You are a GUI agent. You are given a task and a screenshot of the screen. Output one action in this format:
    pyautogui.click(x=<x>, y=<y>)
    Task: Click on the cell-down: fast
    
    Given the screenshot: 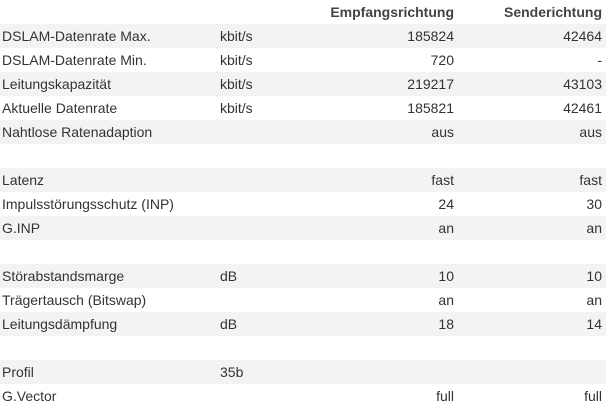 What is the action you would take?
    pyautogui.click(x=442, y=180)
    